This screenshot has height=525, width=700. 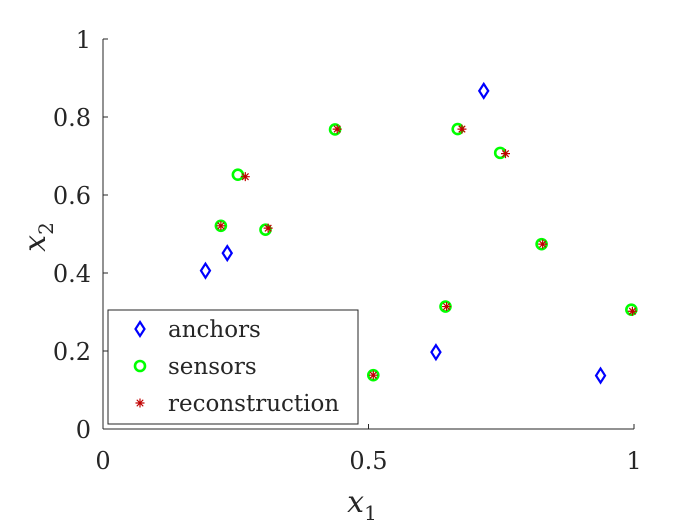 I want to click on legend-item-sensors: sensors, so click(x=195, y=367).